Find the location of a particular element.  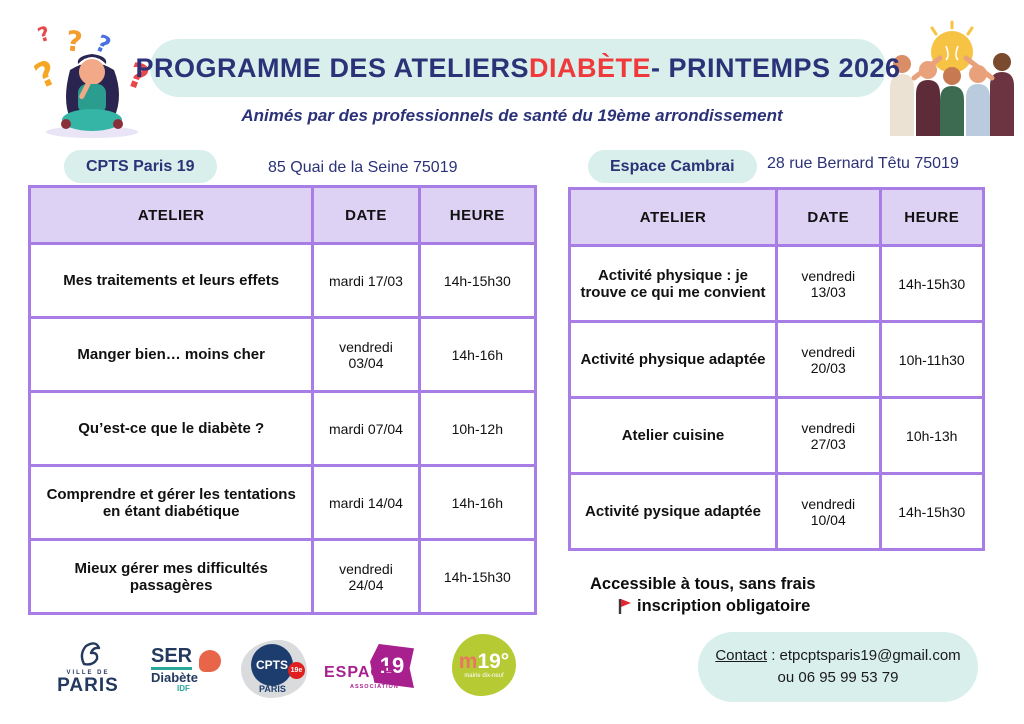

date-cell: mardi 14/04 is located at coordinates (366, 502).